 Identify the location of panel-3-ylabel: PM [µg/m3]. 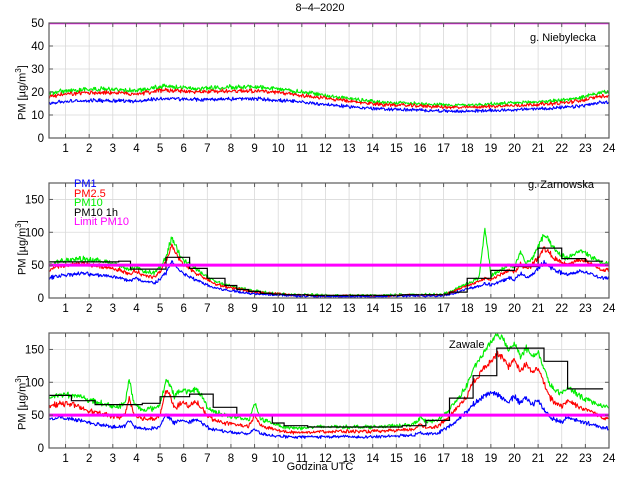
(21, 402).